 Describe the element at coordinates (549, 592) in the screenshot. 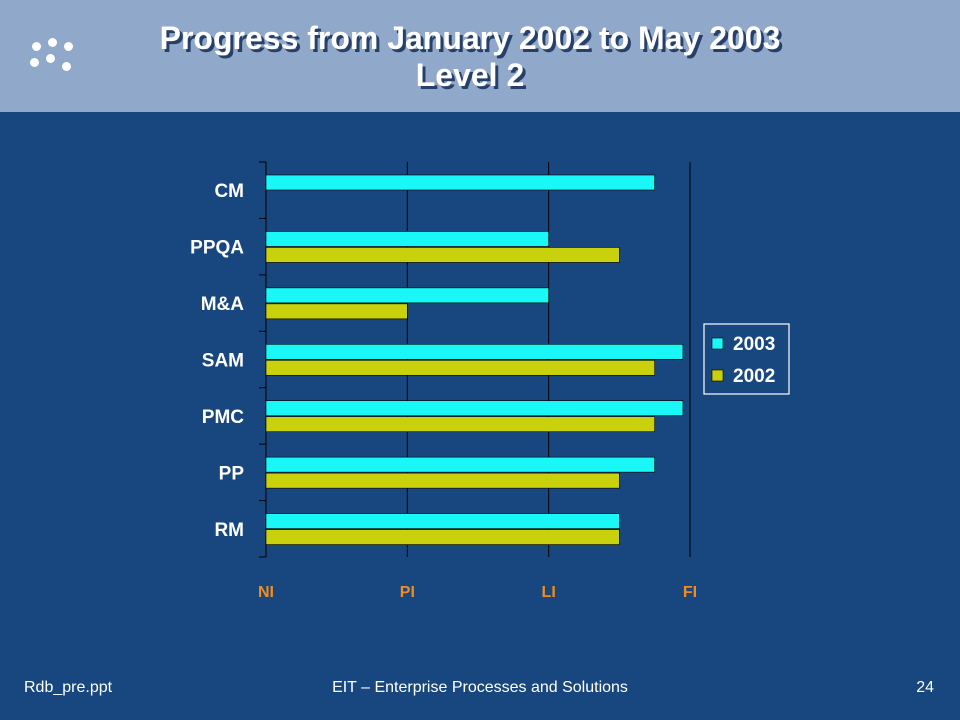

I see `x-tick-label: LI` at that location.